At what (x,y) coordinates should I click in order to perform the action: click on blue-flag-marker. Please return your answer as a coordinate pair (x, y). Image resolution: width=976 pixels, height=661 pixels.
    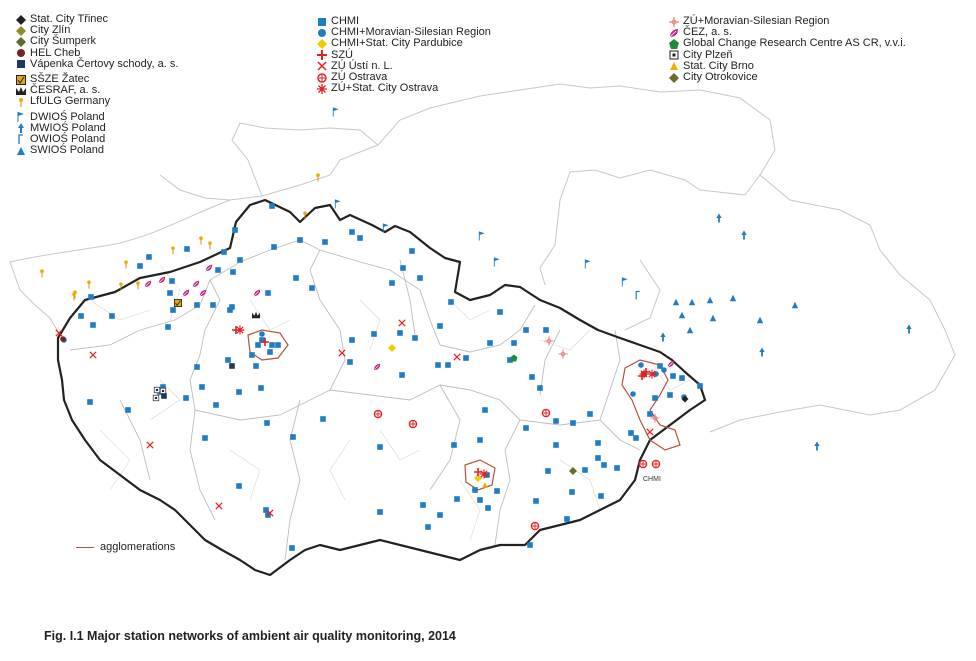
    Looking at the image, I should click on (385, 228).